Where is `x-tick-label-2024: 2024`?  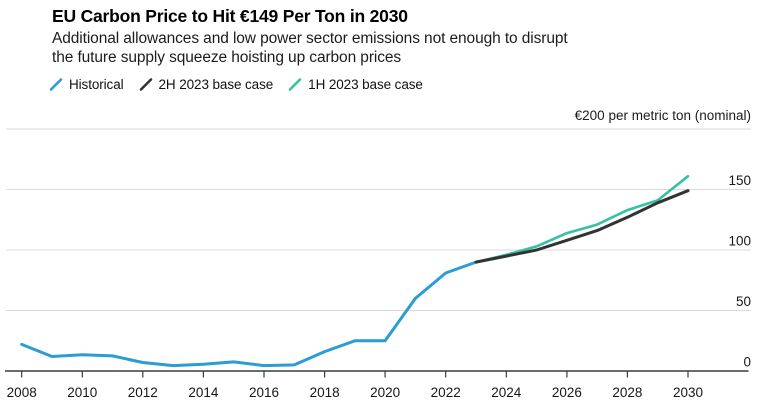 x-tick-label-2024: 2024 is located at coordinates (506, 392).